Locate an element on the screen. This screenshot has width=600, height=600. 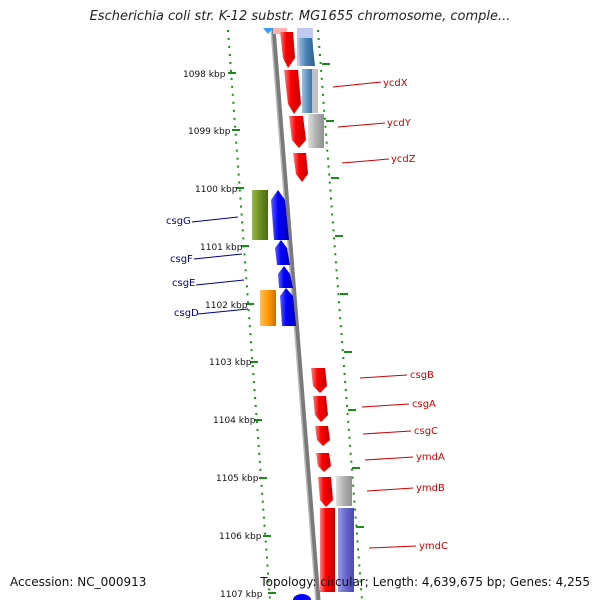
gene-label-csgG: csgG is located at coordinates (178, 221).